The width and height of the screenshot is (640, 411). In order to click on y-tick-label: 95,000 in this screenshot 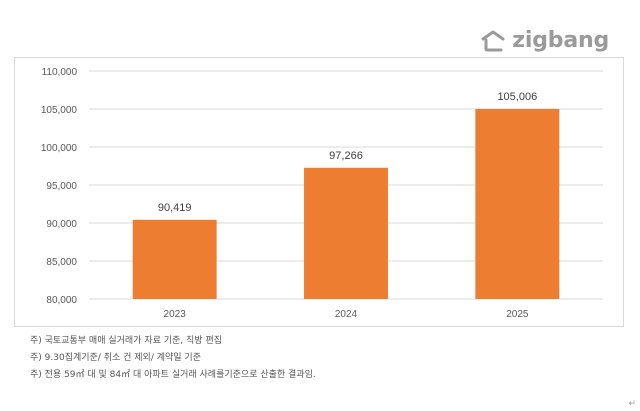, I will do `click(61, 186)`.